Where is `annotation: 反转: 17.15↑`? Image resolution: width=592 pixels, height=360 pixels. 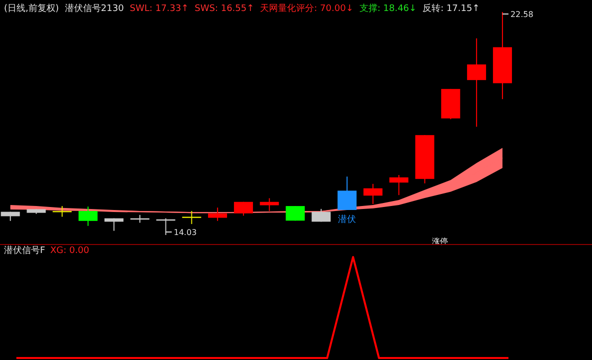 annotation: 反转: 17.15↑ is located at coordinates (451, 8).